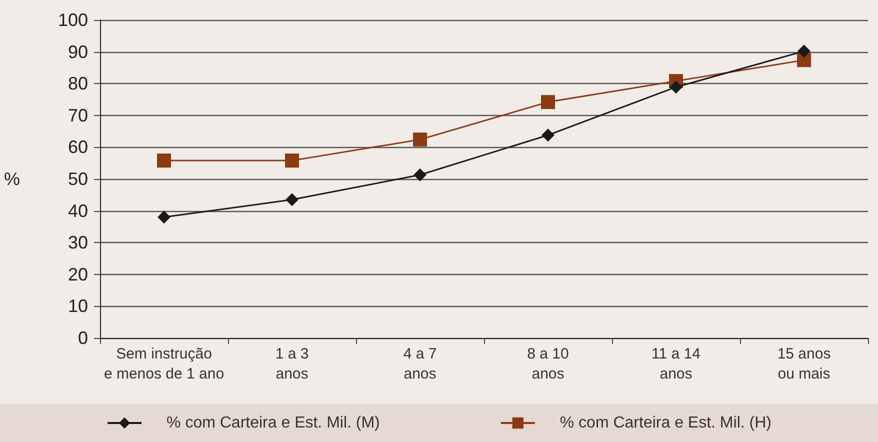 Image resolution: width=878 pixels, height=442 pixels. I want to click on y-tick-label: 10, so click(78, 306).